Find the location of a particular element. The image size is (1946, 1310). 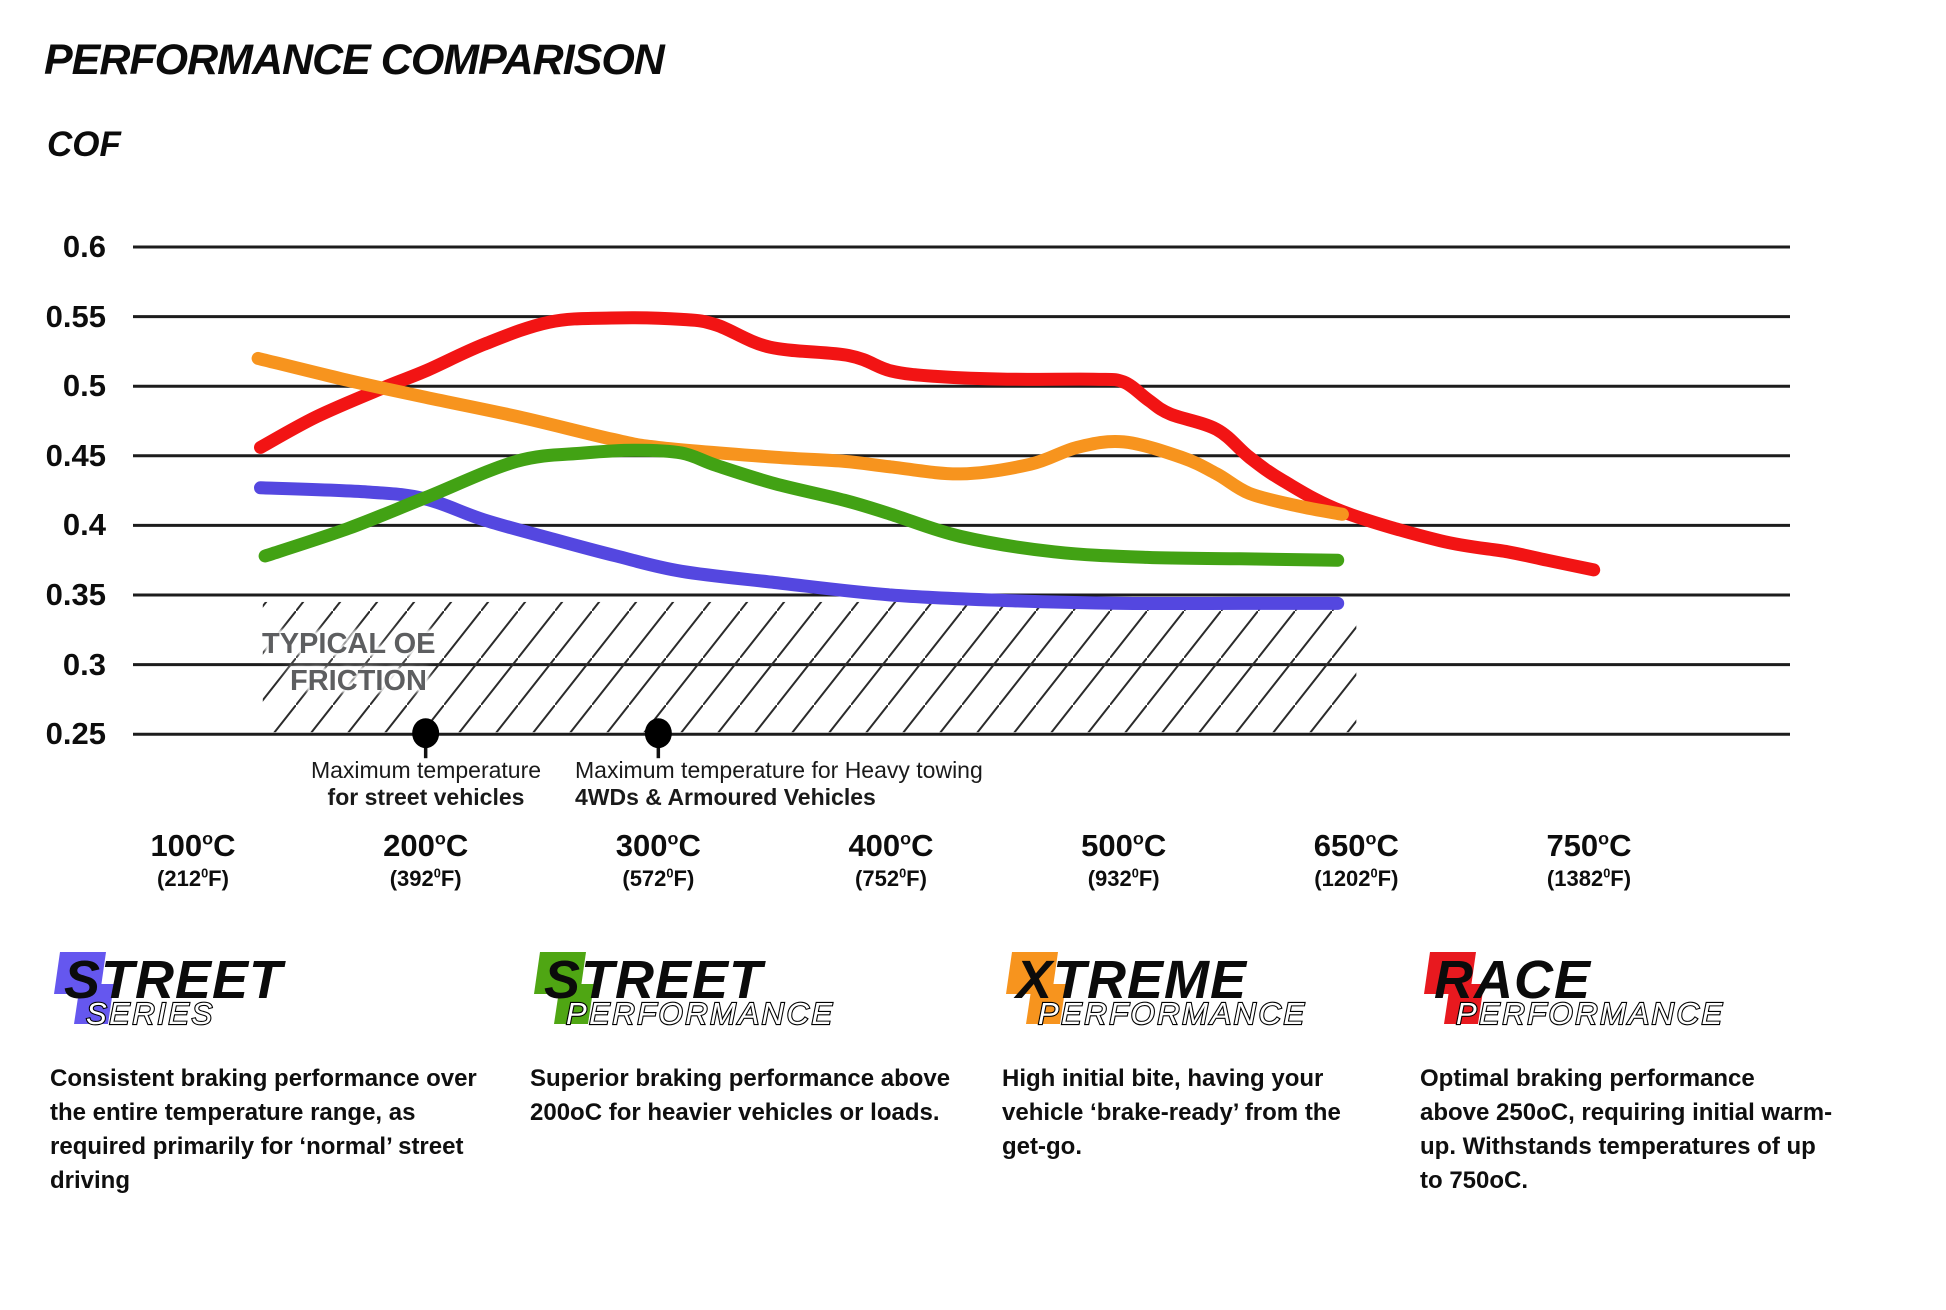

x-tick-fahrenheit: (3920F) is located at coordinates (425, 878).